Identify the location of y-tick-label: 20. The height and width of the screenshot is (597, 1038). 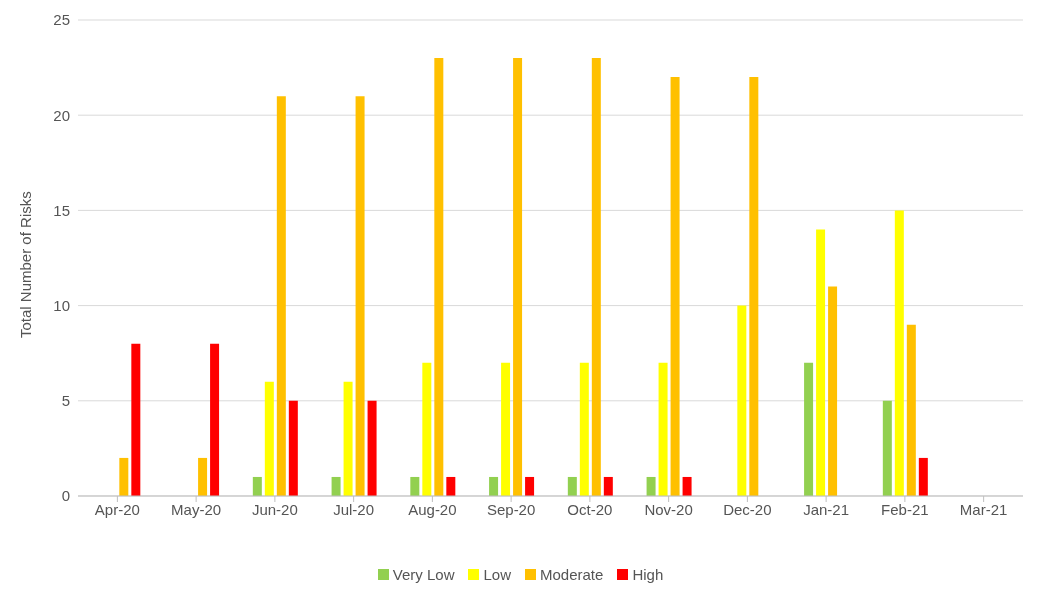
(61, 115).